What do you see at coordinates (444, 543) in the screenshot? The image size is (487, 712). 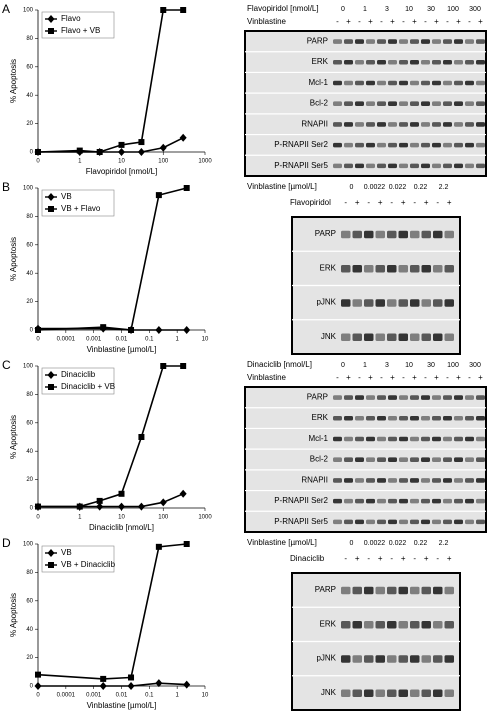 I see `dose-label: 2.2` at bounding box center [444, 543].